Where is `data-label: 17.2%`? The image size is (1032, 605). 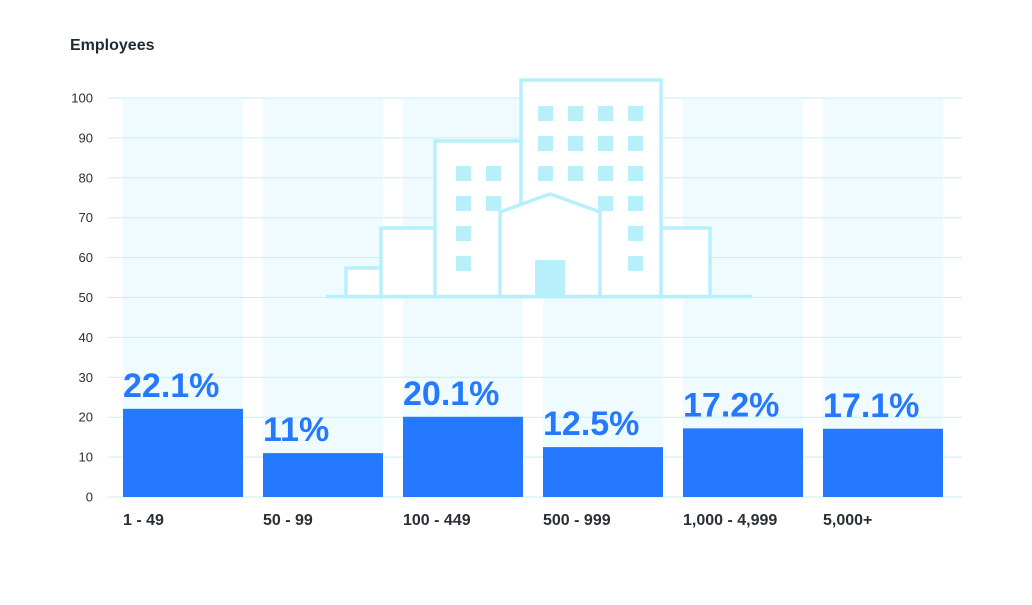
data-label: 17.2% is located at coordinates (731, 405).